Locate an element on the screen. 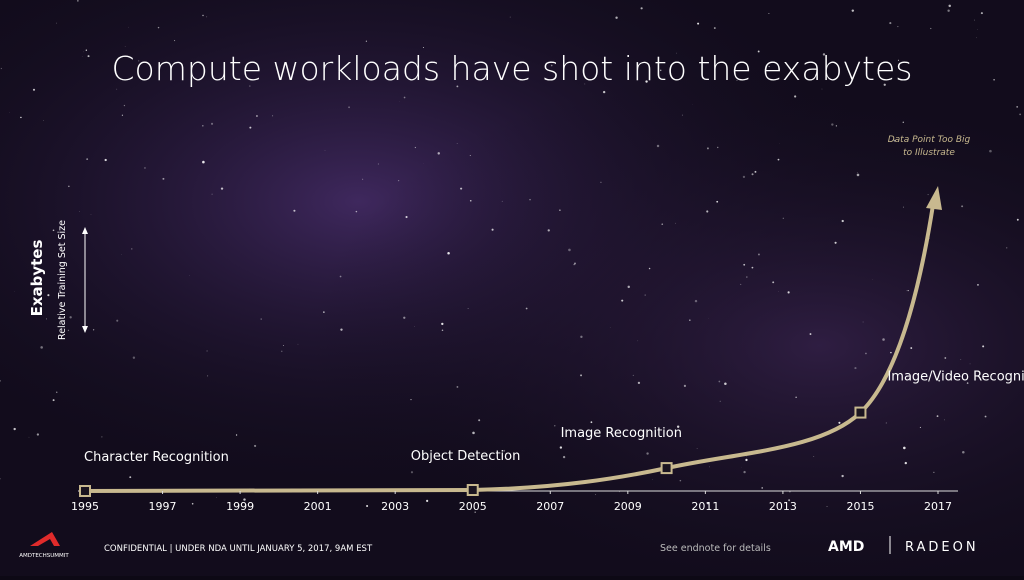 Image resolution: width=1024 pixels, height=580 pixels. x-tick-label: 2003 is located at coordinates (395, 506).